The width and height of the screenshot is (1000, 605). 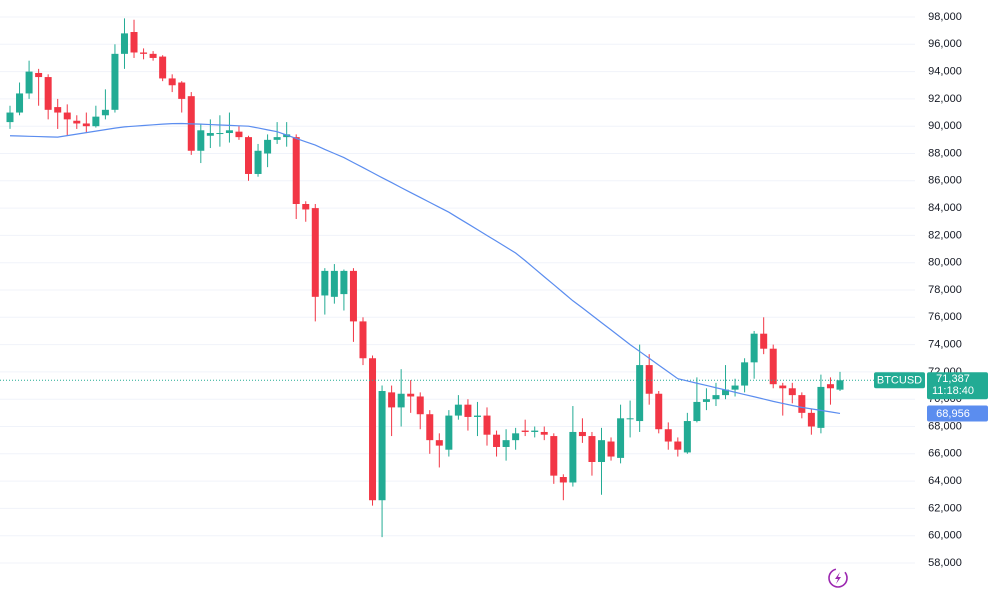 I want to click on logo-icon, so click(x=838, y=578).